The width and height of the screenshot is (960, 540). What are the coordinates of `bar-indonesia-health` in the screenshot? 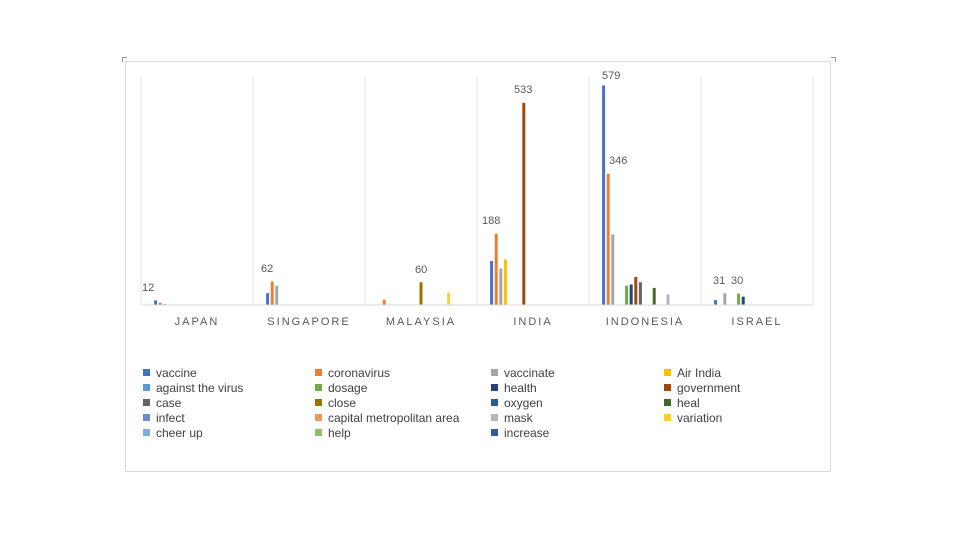 It's located at (631, 295).